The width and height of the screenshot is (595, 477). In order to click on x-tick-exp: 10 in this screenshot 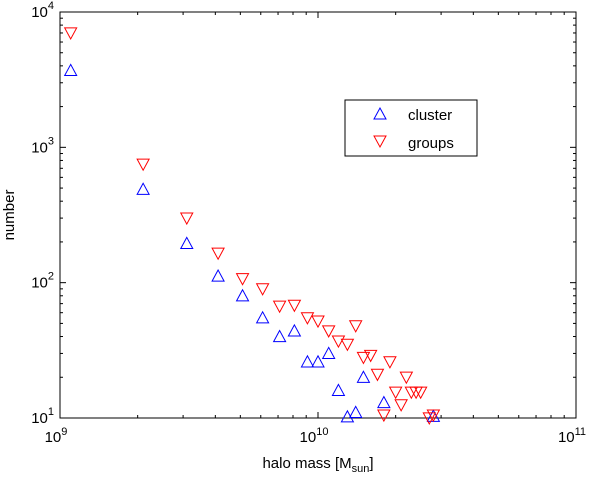, I will do `click(322, 432)`.